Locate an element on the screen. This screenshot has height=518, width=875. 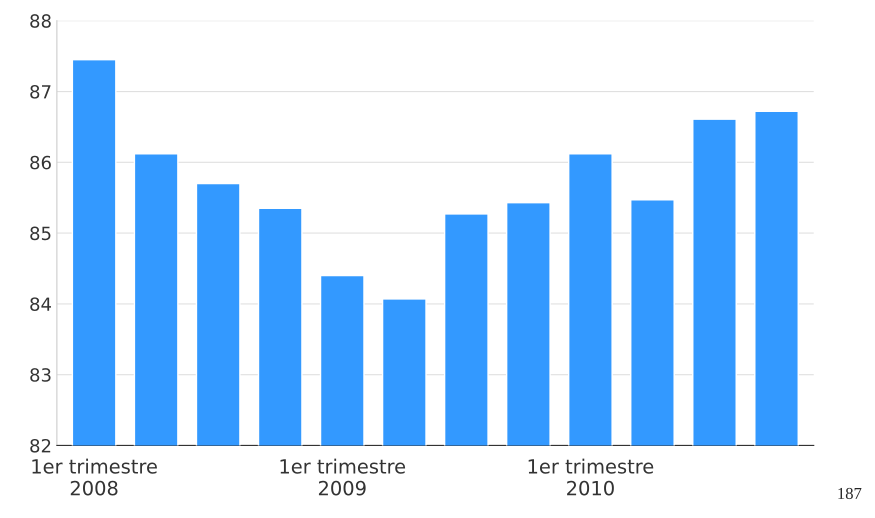
y-tick-label: 84 is located at coordinates (40, 304).